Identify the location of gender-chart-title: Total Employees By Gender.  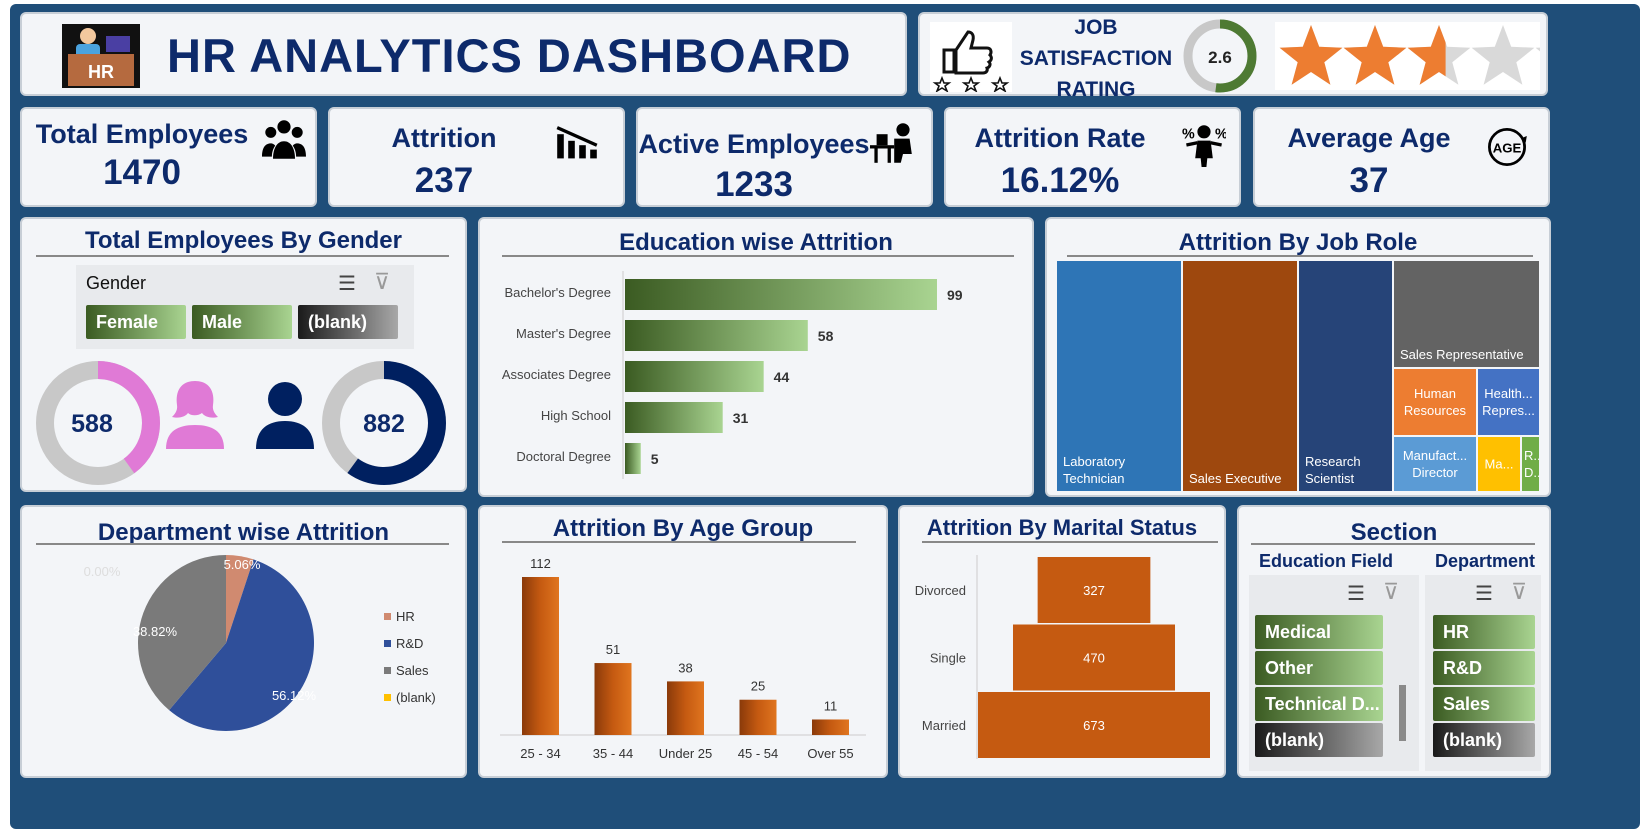
(243, 240).